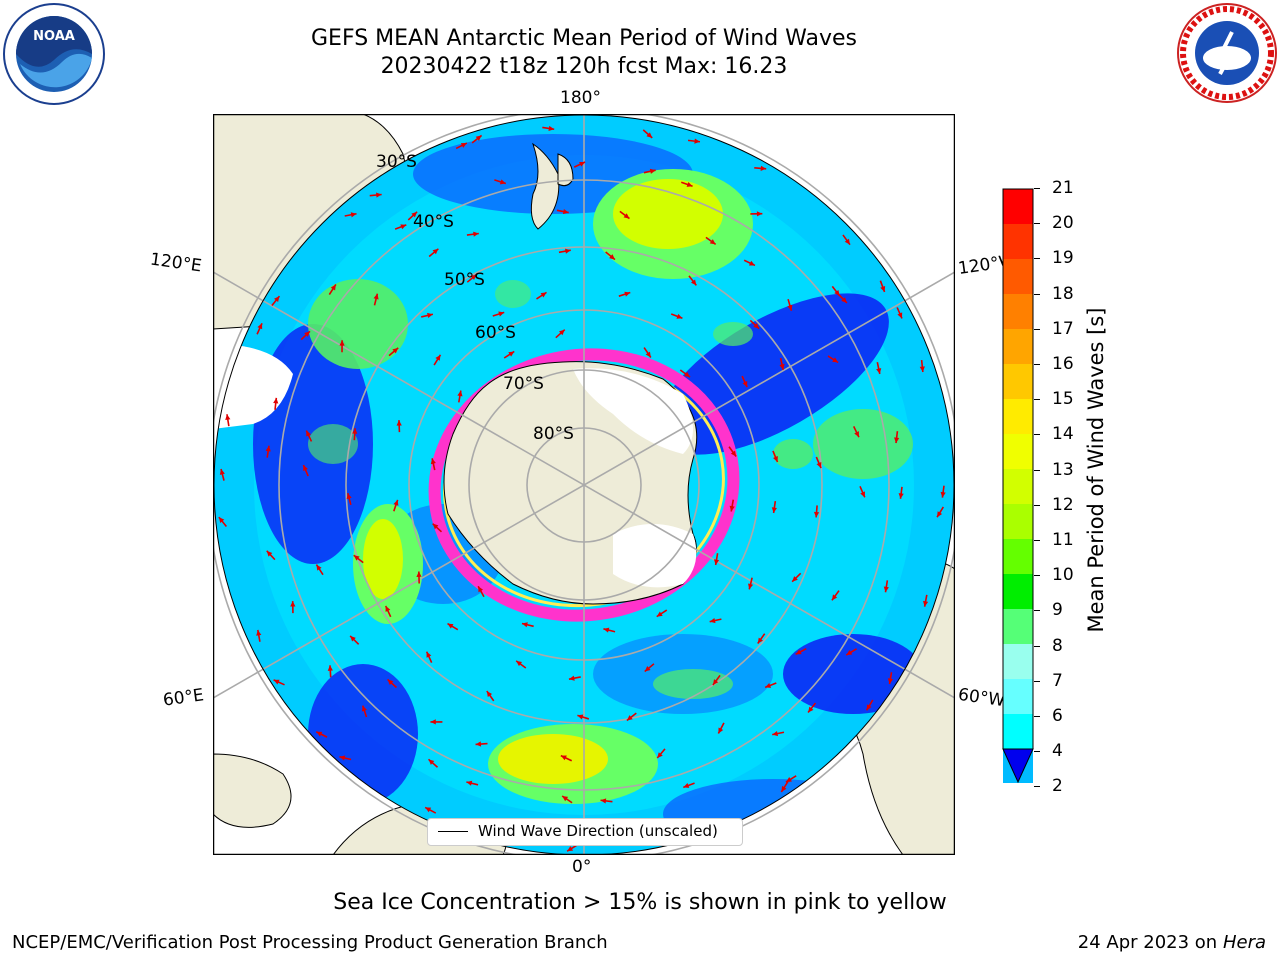  What do you see at coordinates (1018, 485) in the screenshot?
I see `colorbar` at bounding box center [1018, 485].